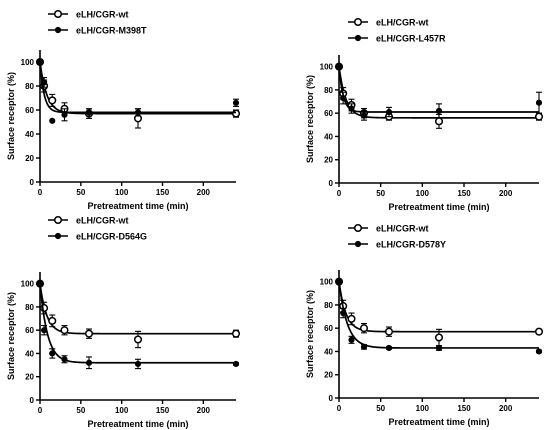 This screenshot has height=430, width=550. Describe the element at coordinates (122, 192) in the screenshot. I see `x-tick-label: 100` at that location.